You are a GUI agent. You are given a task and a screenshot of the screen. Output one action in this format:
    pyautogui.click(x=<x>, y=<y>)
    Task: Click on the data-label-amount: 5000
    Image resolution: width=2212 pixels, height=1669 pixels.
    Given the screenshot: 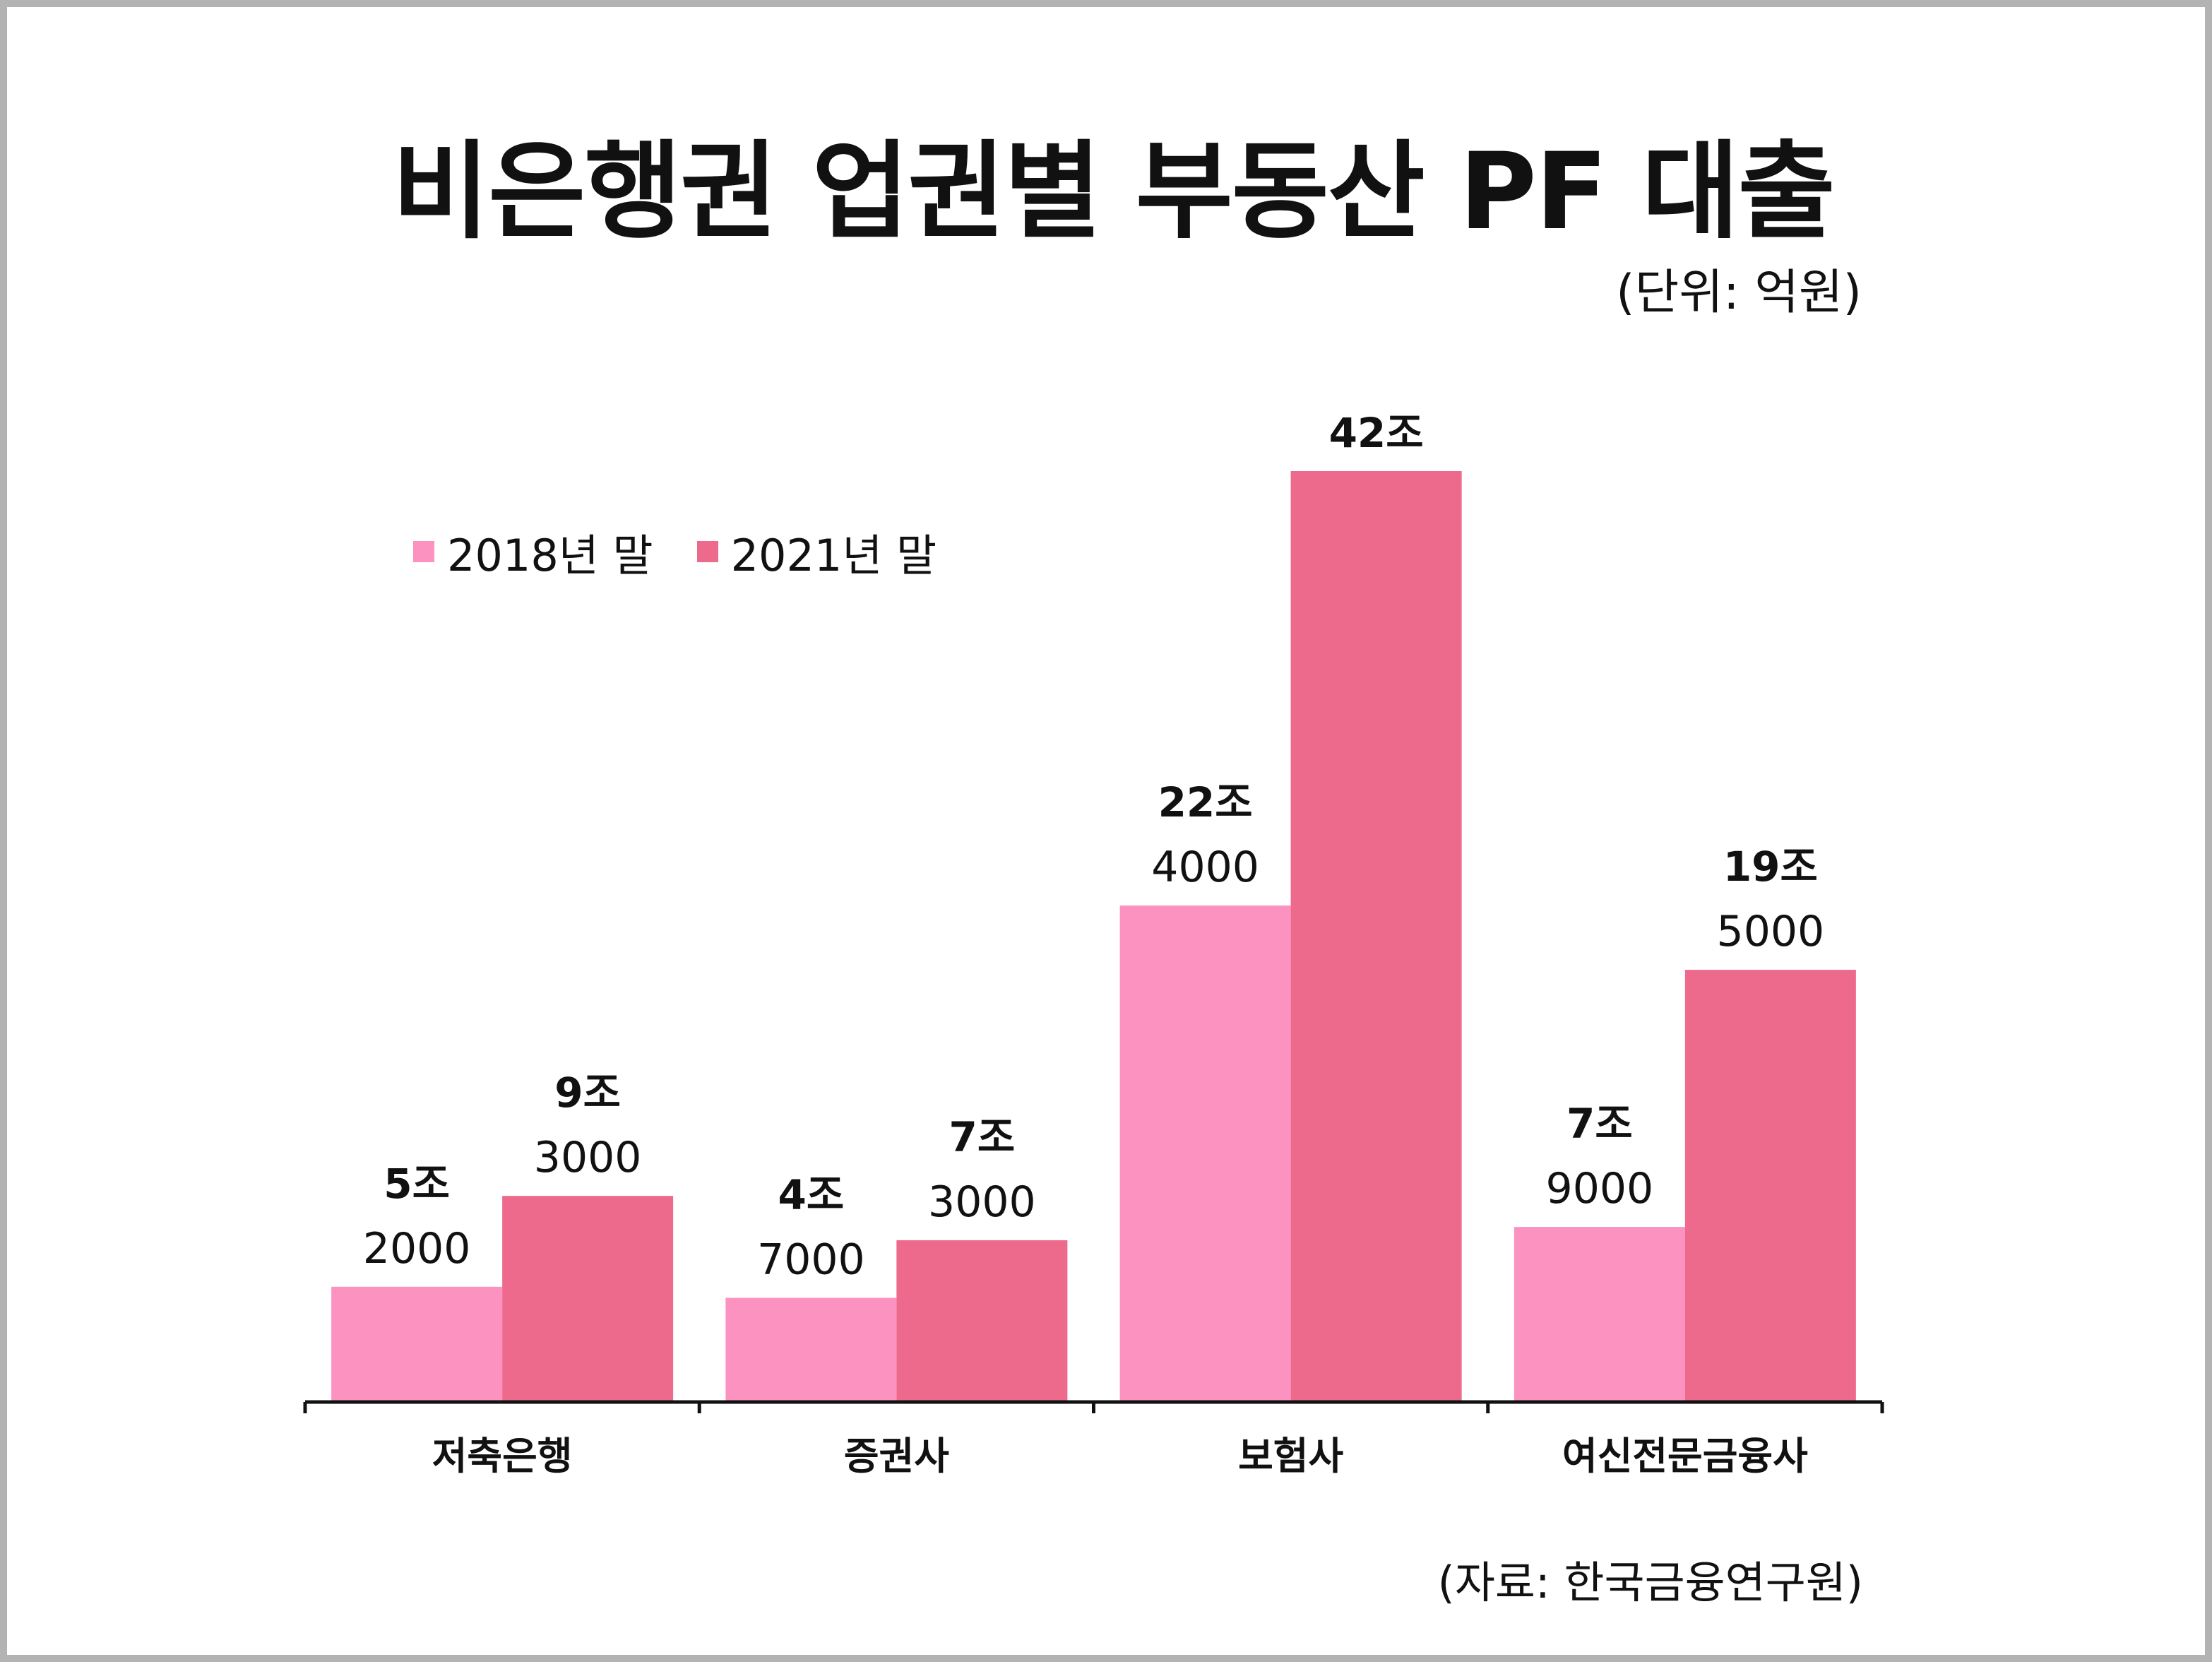 What is the action you would take?
    pyautogui.click(x=1771, y=932)
    